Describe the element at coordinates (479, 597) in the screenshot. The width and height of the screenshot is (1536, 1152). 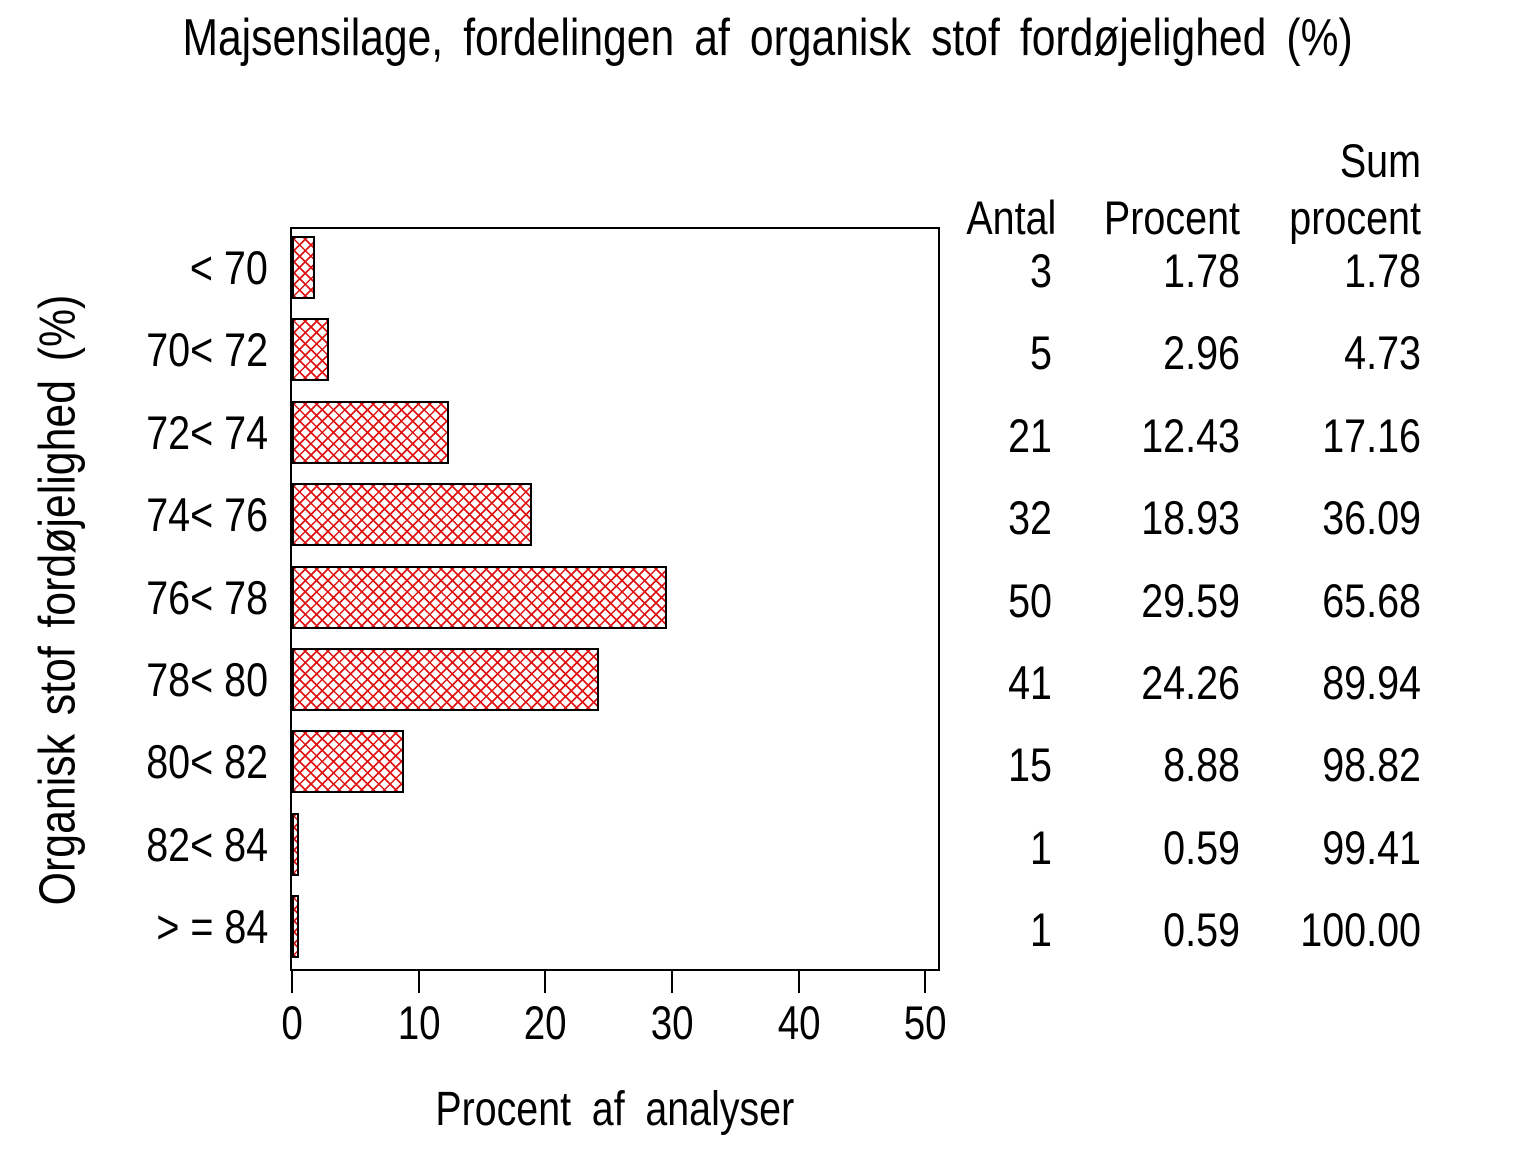
I see `bar-76< 78` at that location.